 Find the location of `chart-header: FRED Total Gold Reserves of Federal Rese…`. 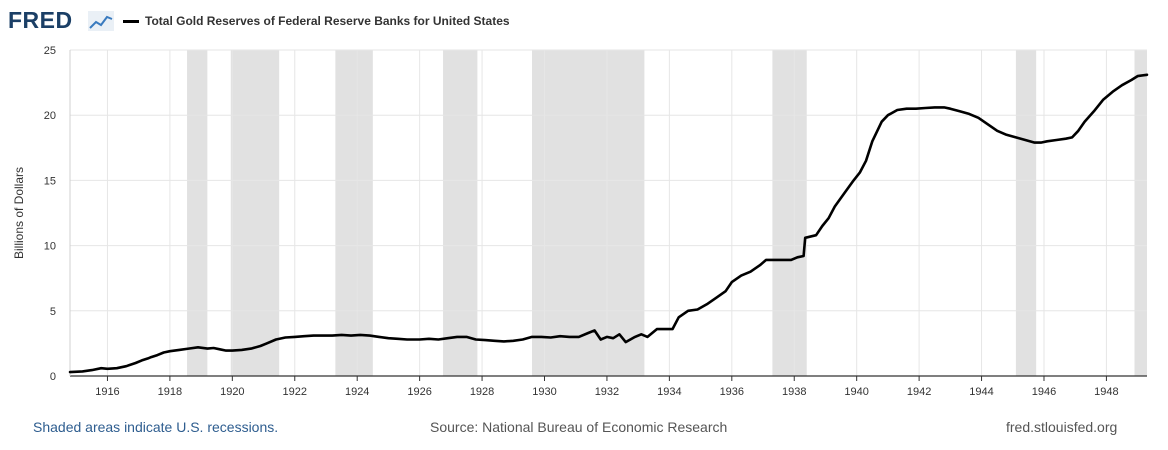

chart-header: FRED Total Gold Reserves of Federal Rese… is located at coordinates (458, 21).